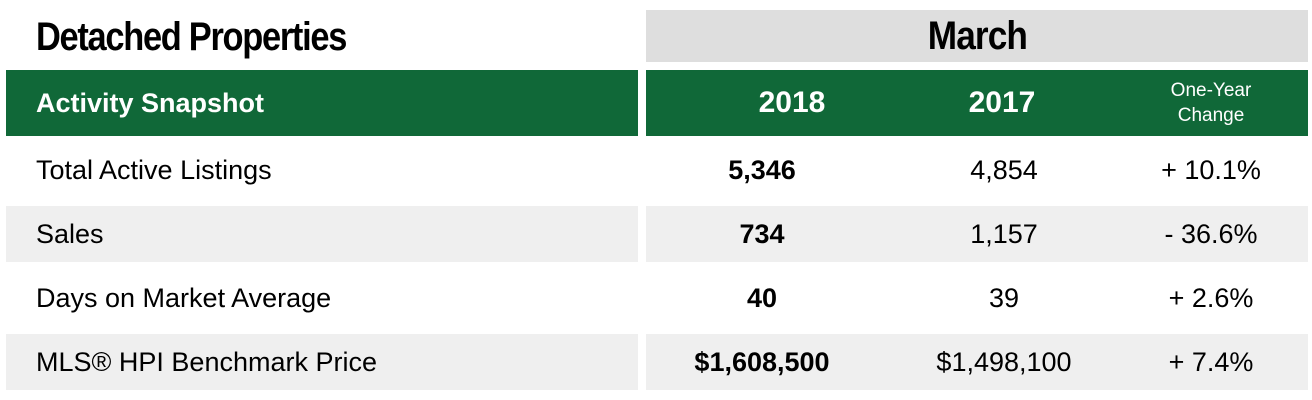 The height and width of the screenshot is (400, 1312). I want to click on header-activity-snapshot: Activity Snapshot, so click(150, 103).